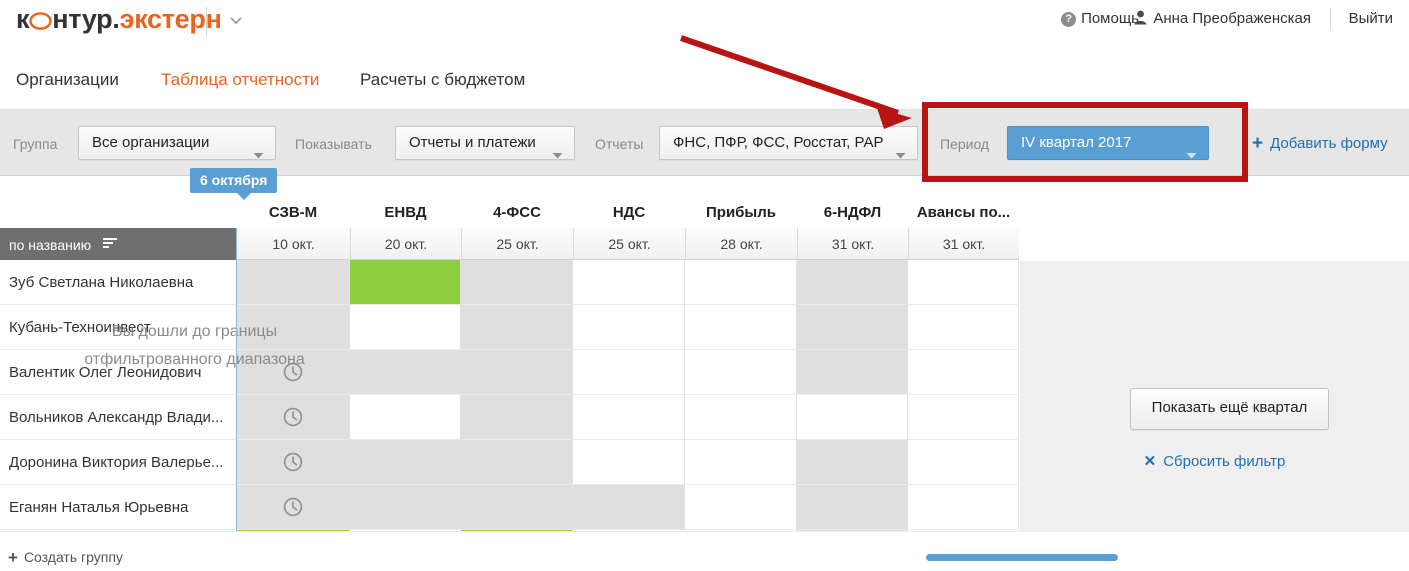  Describe the element at coordinates (1222, 18) in the screenshot. I see `user-menu: Анна Преображенская` at that location.